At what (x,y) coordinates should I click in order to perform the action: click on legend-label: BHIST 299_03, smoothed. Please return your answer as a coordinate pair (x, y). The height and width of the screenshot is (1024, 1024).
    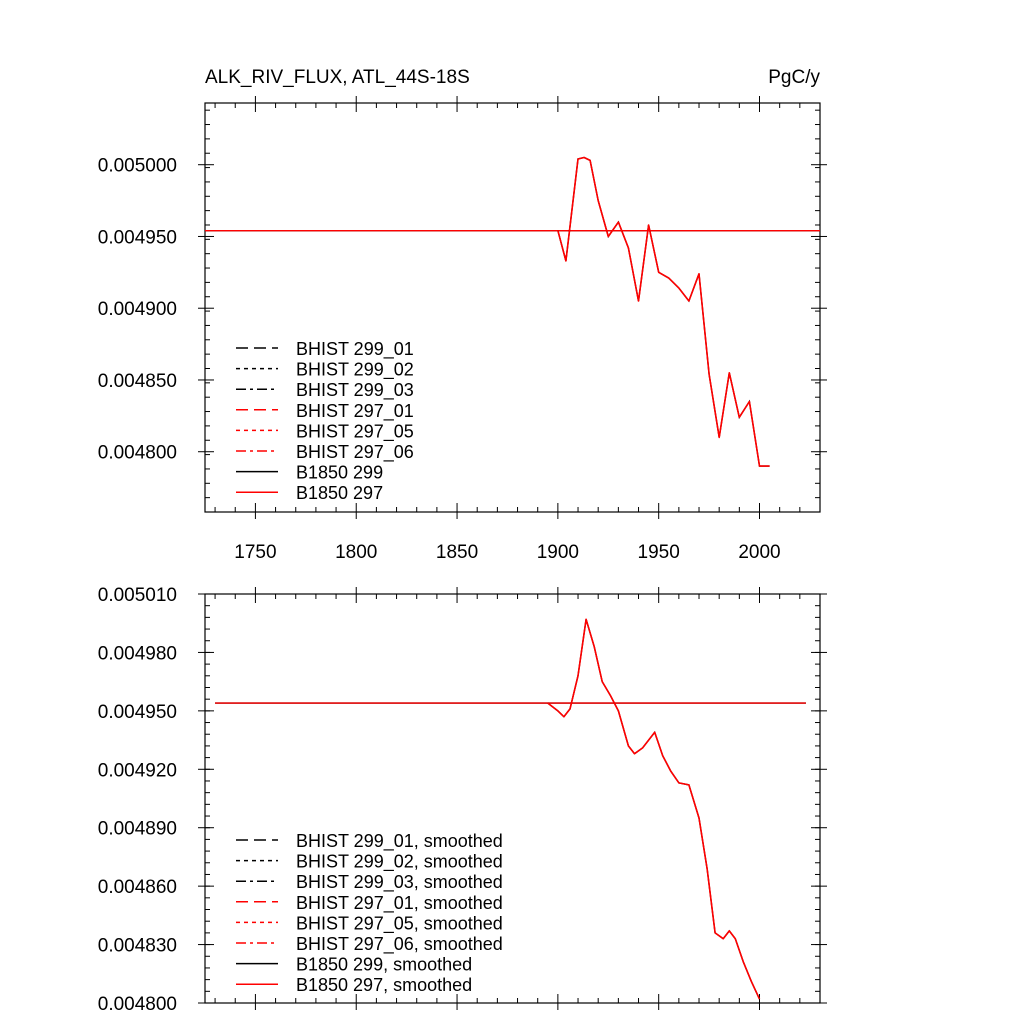
    Looking at the image, I should click on (399, 882).